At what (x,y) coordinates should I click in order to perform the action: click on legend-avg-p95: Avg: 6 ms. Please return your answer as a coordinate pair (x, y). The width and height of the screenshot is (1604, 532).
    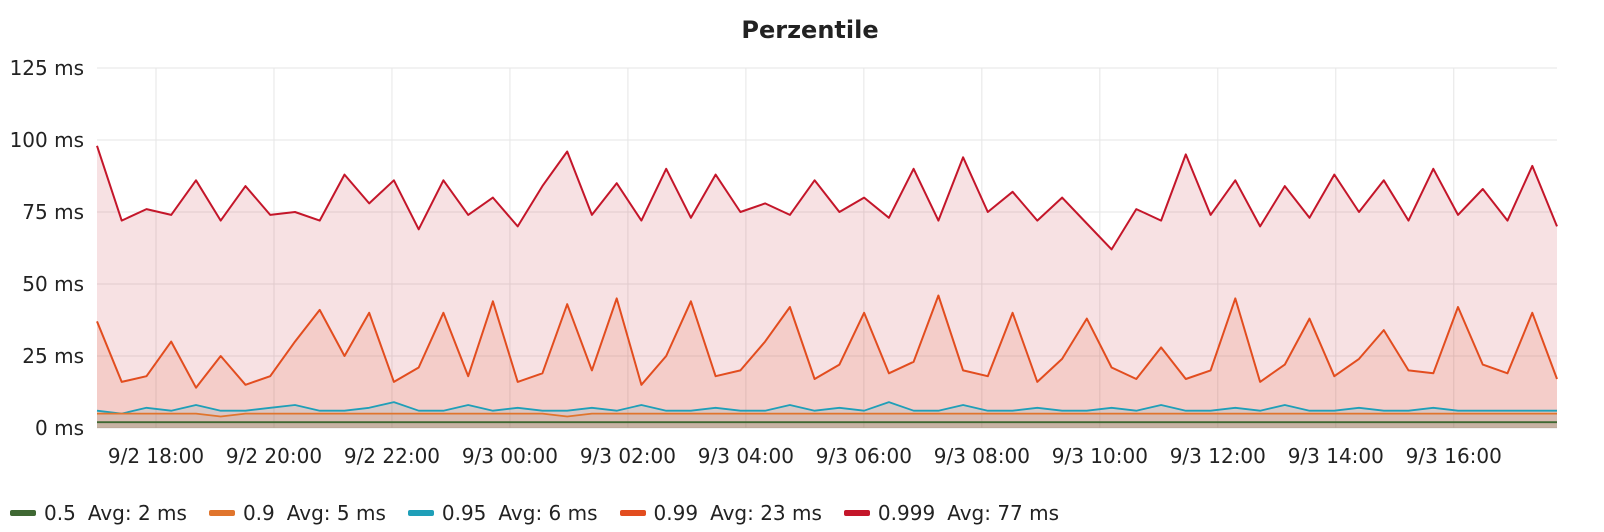
    Looking at the image, I should click on (548, 513).